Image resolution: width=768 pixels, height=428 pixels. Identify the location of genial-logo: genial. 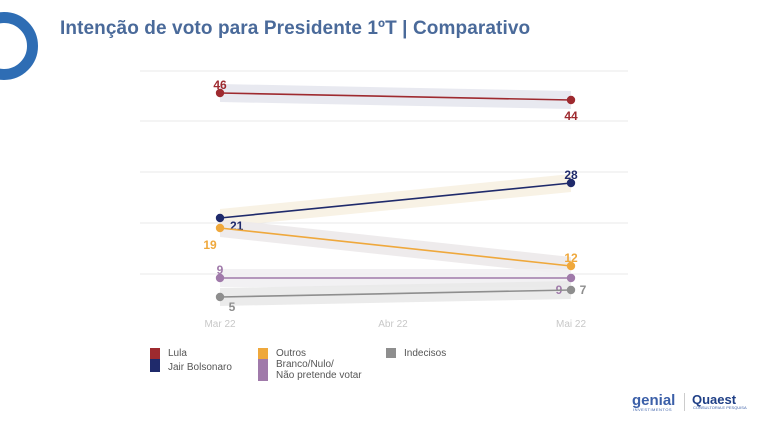
(654, 400).